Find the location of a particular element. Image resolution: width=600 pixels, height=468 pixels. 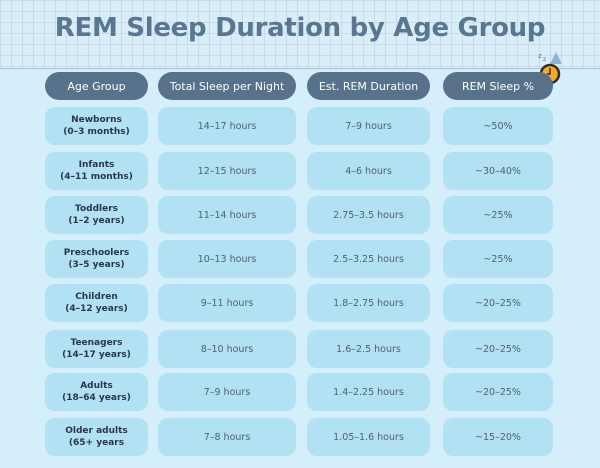

age-group-name: Teenagers is located at coordinates (96, 343).